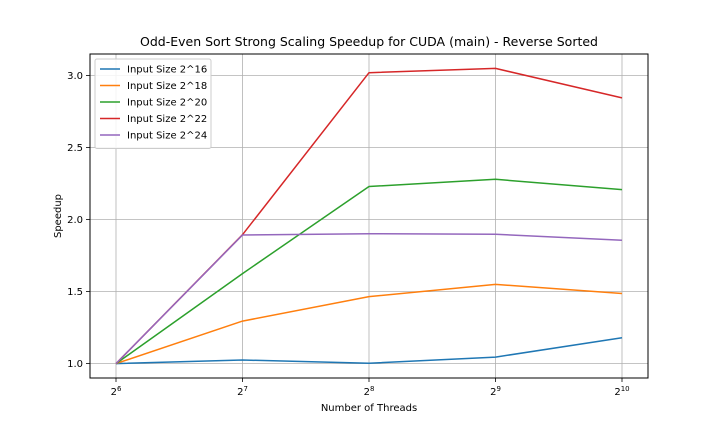 The image size is (720, 436). I want to click on legend-label: Input Size 2^24, so click(167, 136).